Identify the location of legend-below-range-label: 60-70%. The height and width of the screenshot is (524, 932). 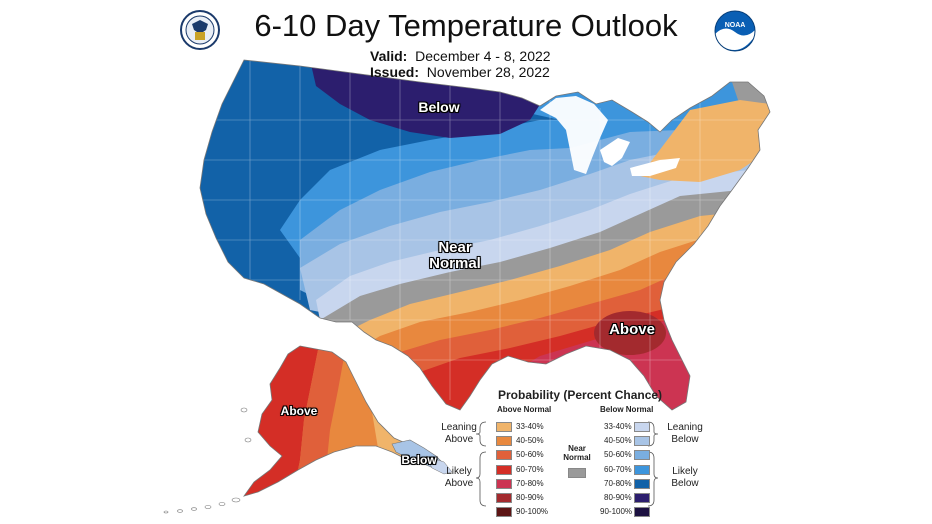
(618, 469).